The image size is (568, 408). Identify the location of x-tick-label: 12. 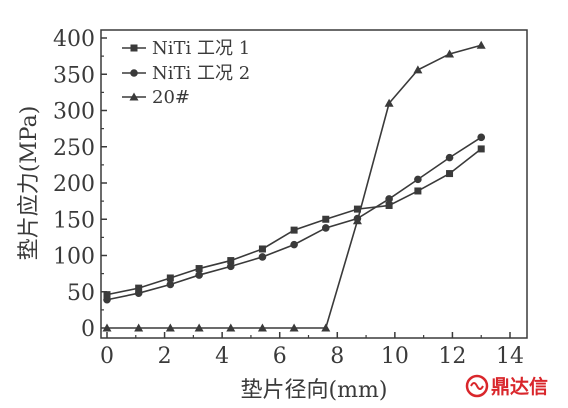
(452, 356).